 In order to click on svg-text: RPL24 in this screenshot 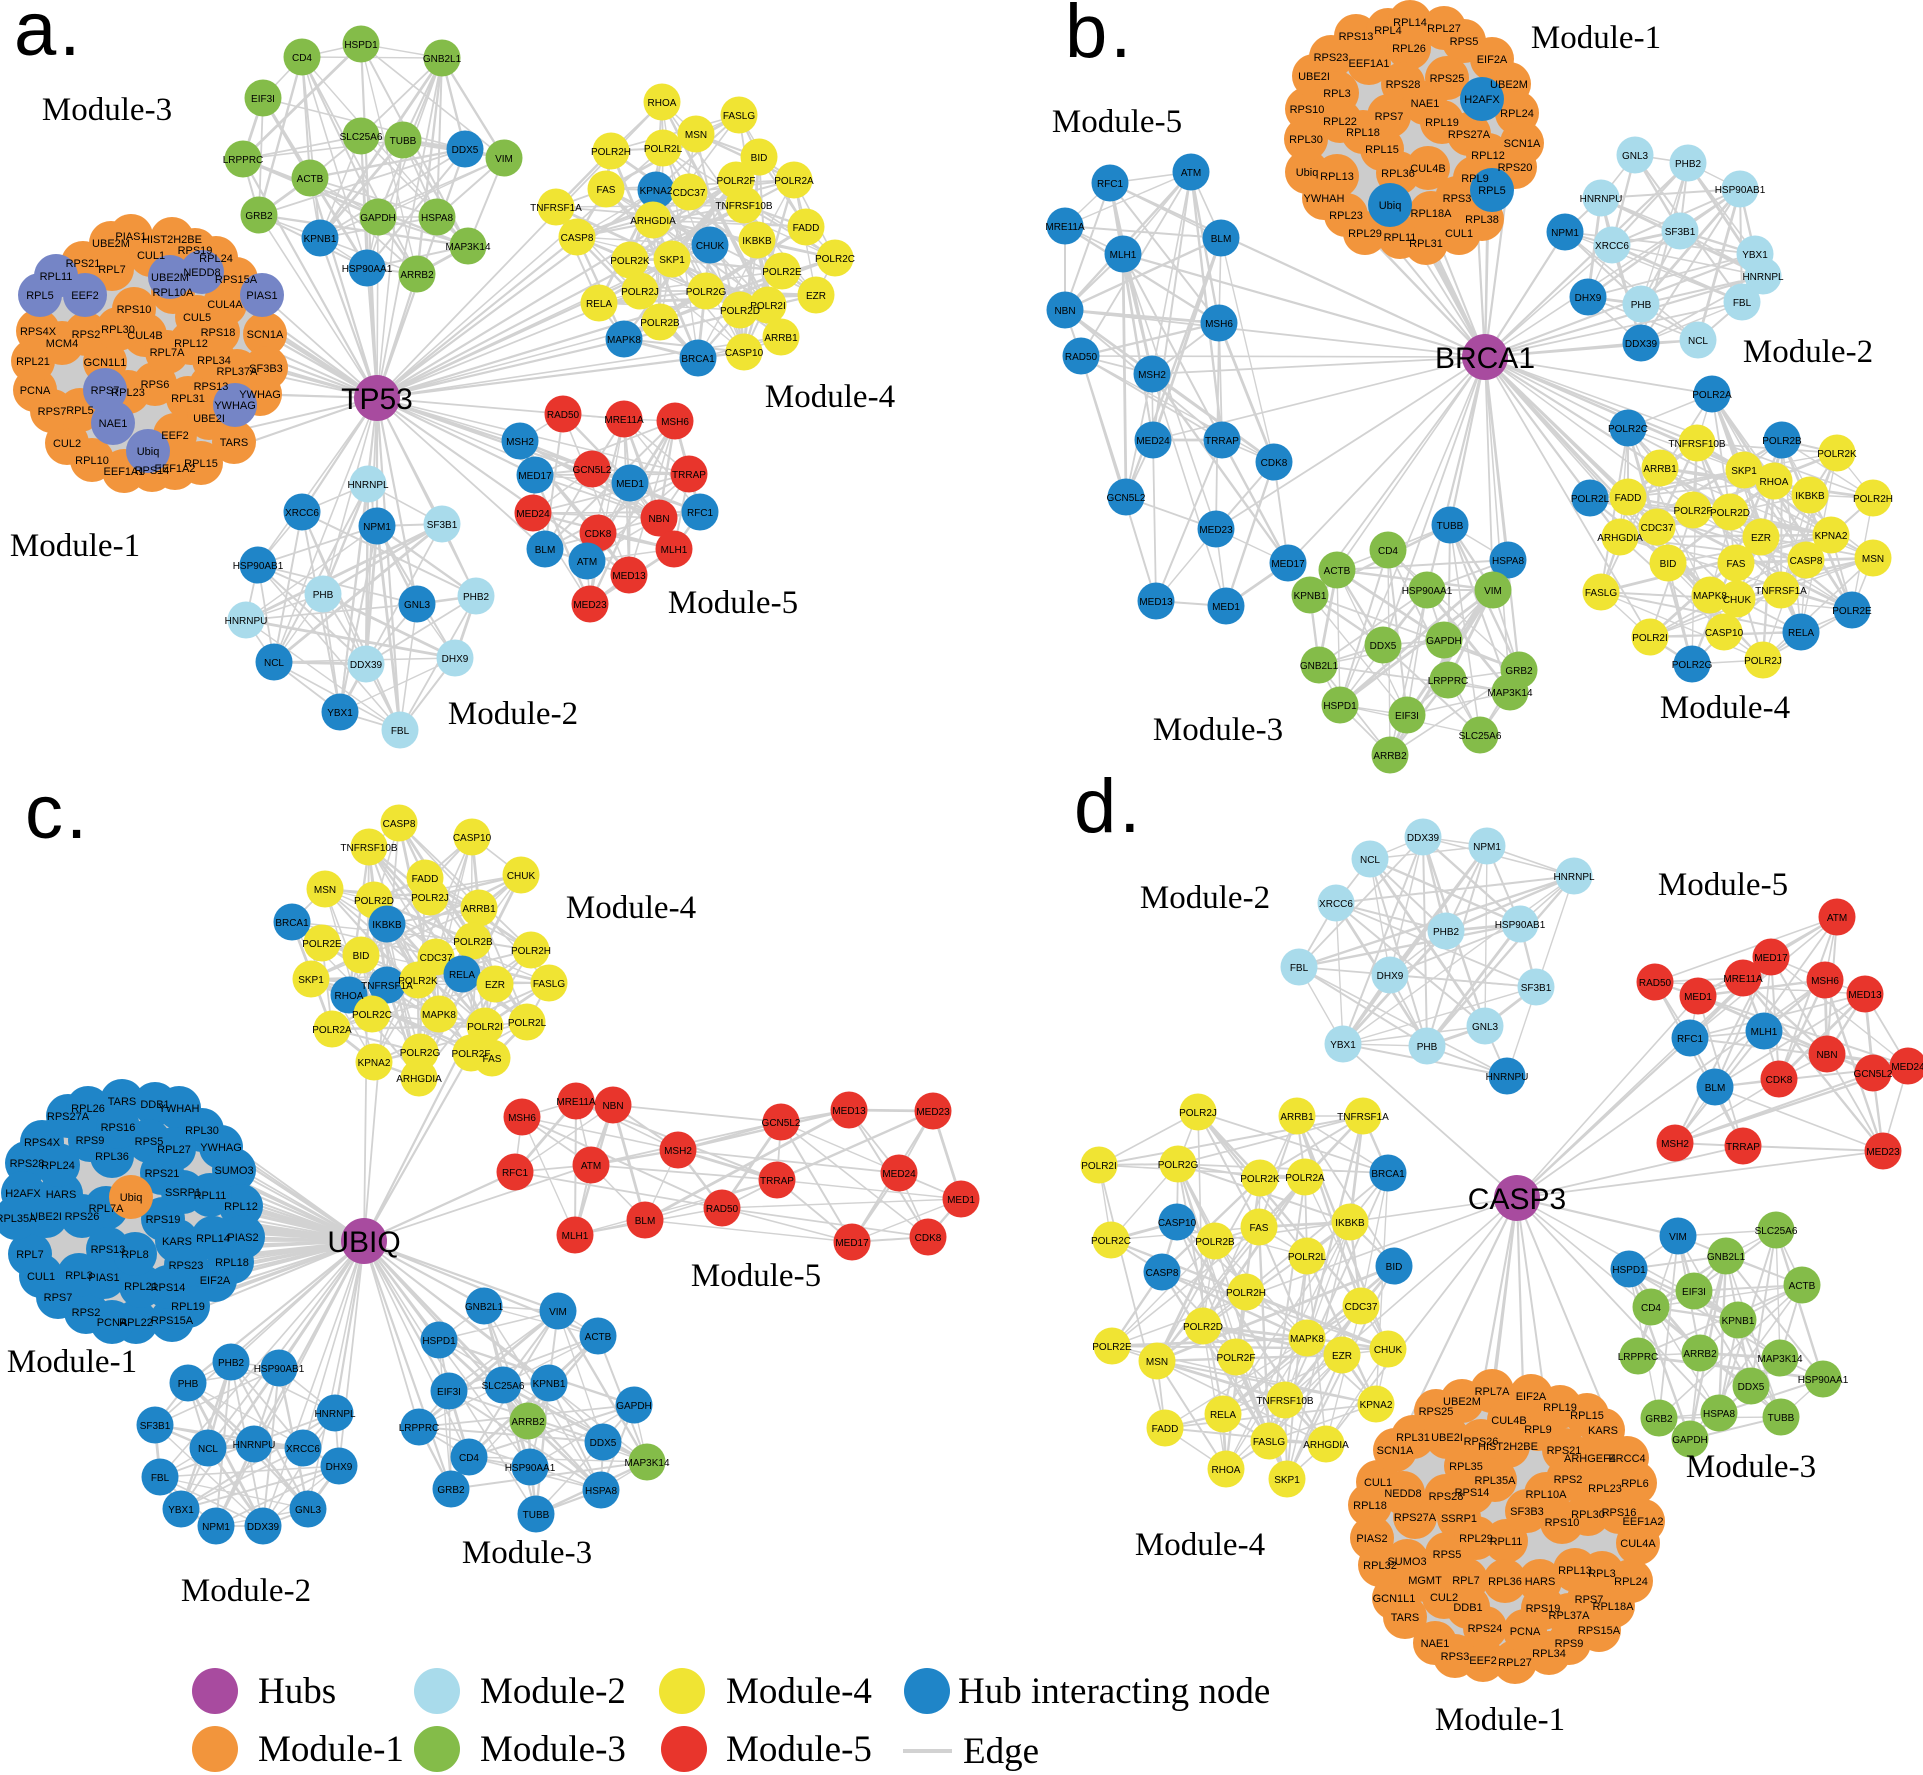, I will do `click(58, 1166)`.